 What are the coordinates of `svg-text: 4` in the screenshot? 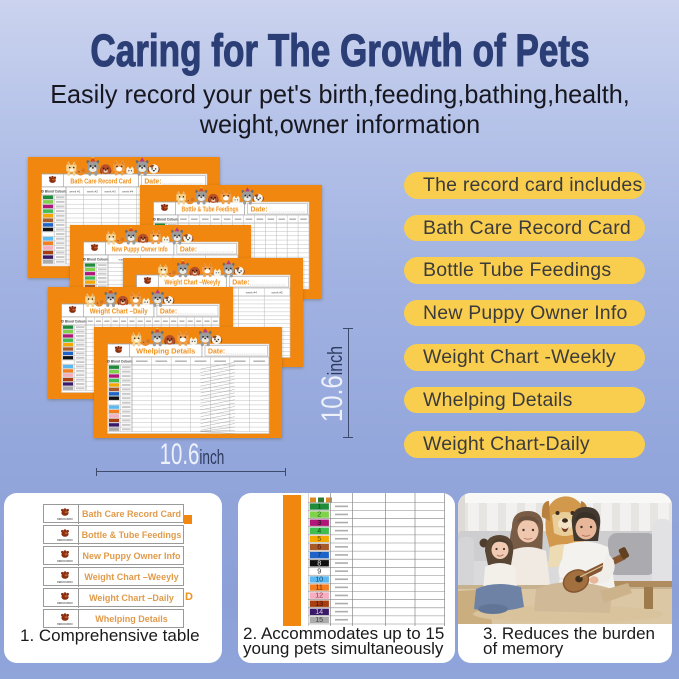 It's located at (319, 530).